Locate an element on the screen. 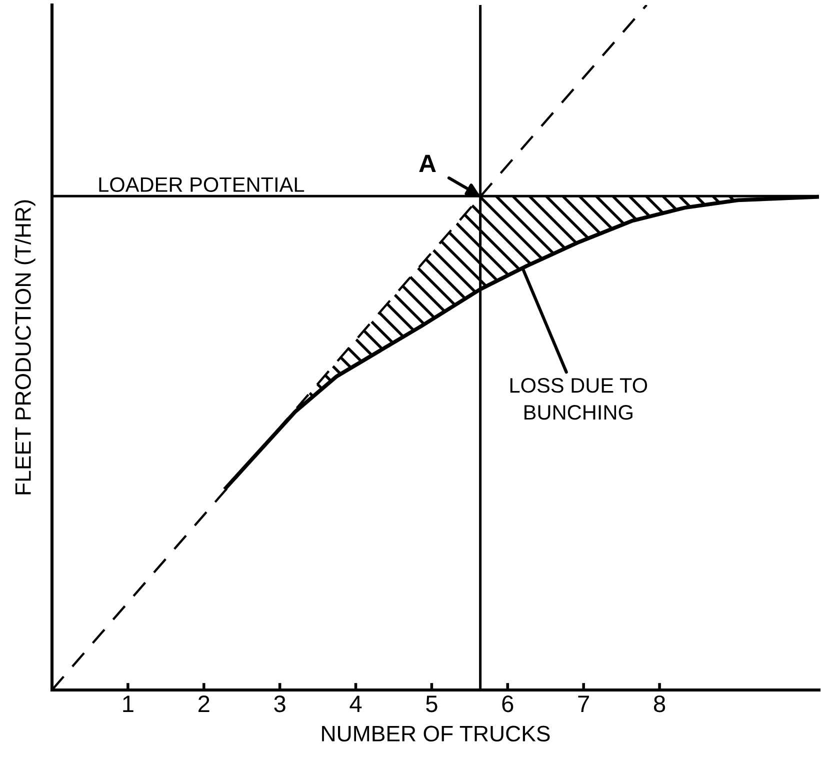 Image resolution: width=822 pixels, height=765 pixels. annotation: LOSS DUE TO BUNCHING is located at coordinates (579, 399).